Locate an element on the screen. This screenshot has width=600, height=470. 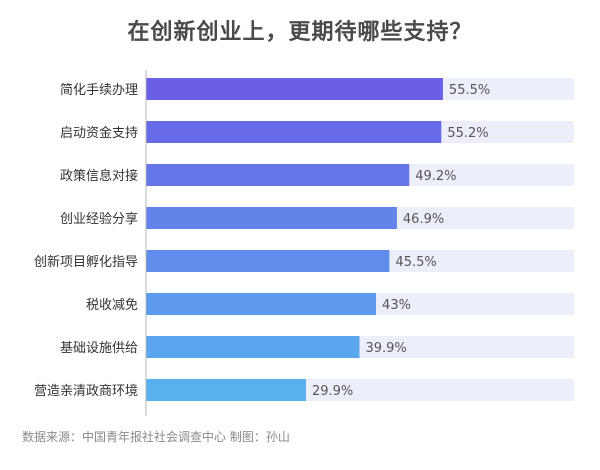
value-label: 45.5% is located at coordinates (415, 262).